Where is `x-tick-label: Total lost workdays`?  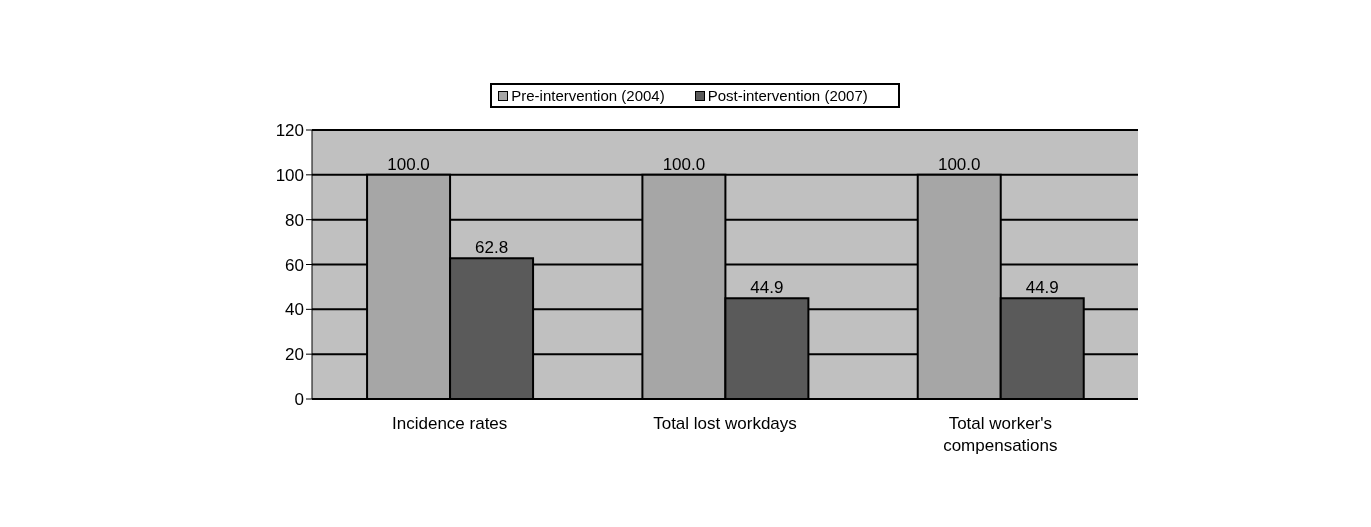
x-tick-label: Total lost workdays is located at coordinates (725, 423).